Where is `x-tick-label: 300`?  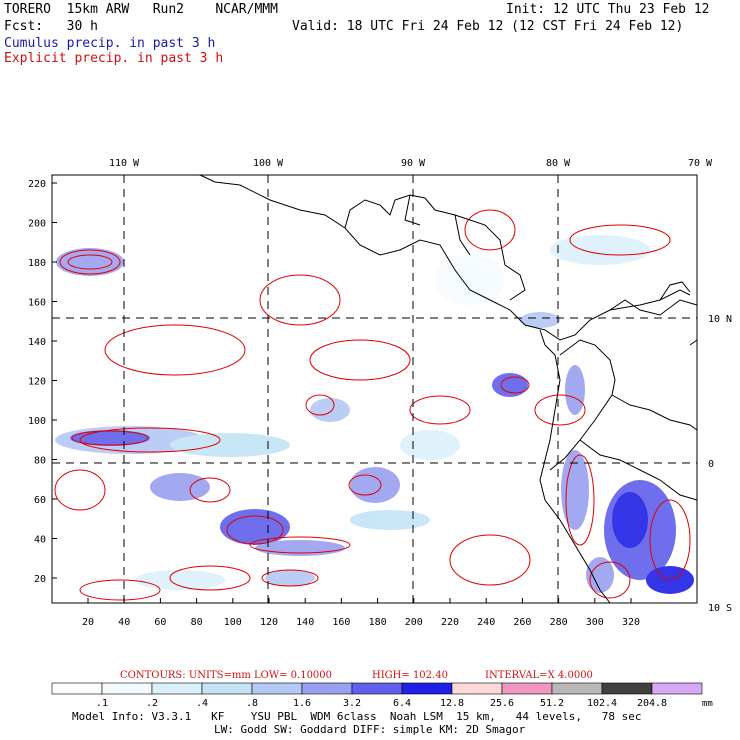
x-tick-label: 300 is located at coordinates (595, 622).